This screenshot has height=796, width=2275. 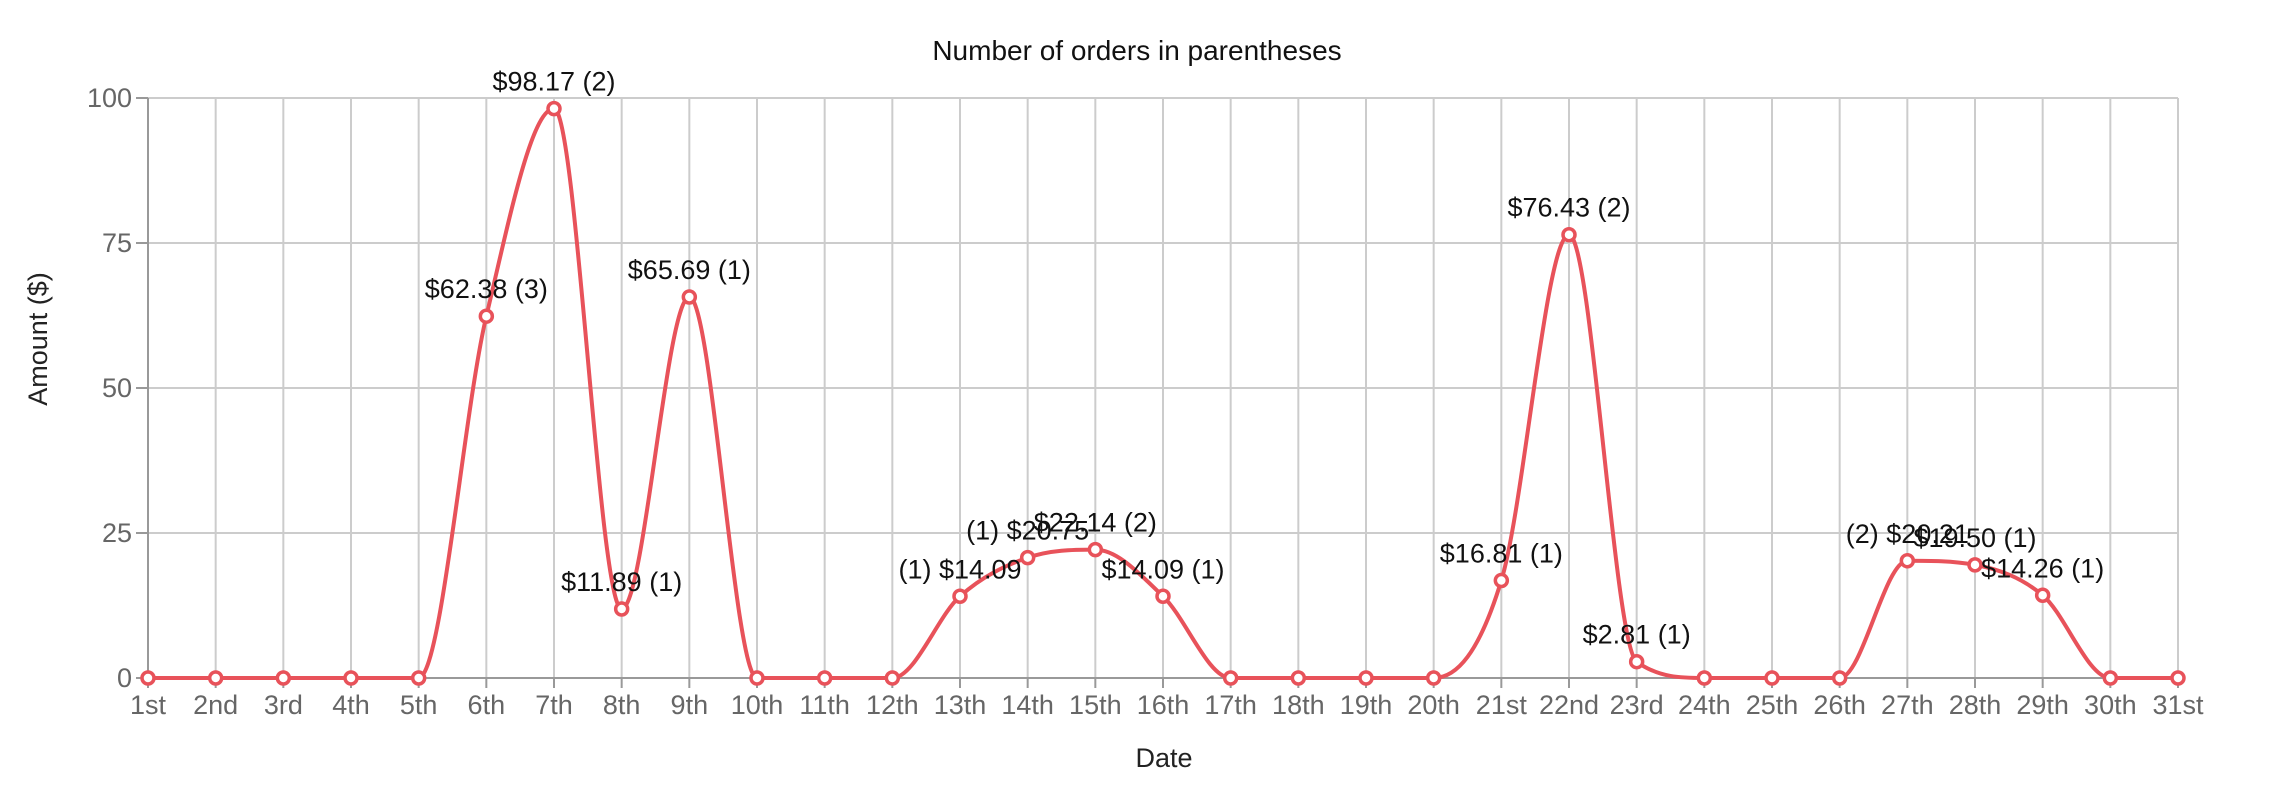 What do you see at coordinates (2042, 568) in the screenshot?
I see `data-label: $14.26 (1)` at bounding box center [2042, 568].